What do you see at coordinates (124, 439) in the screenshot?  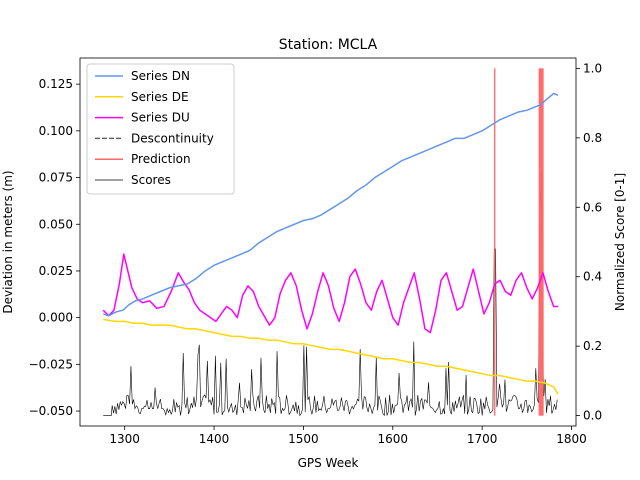 I see `x-tick-label: 1300` at bounding box center [124, 439].